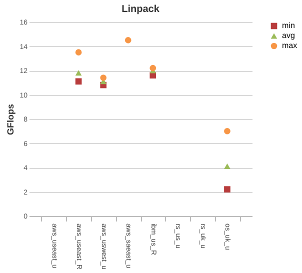 Image resolution: width=302 pixels, height=273 pixels. What do you see at coordinates (288, 35) in the screenshot?
I see `legend-label: avg` at bounding box center [288, 35].